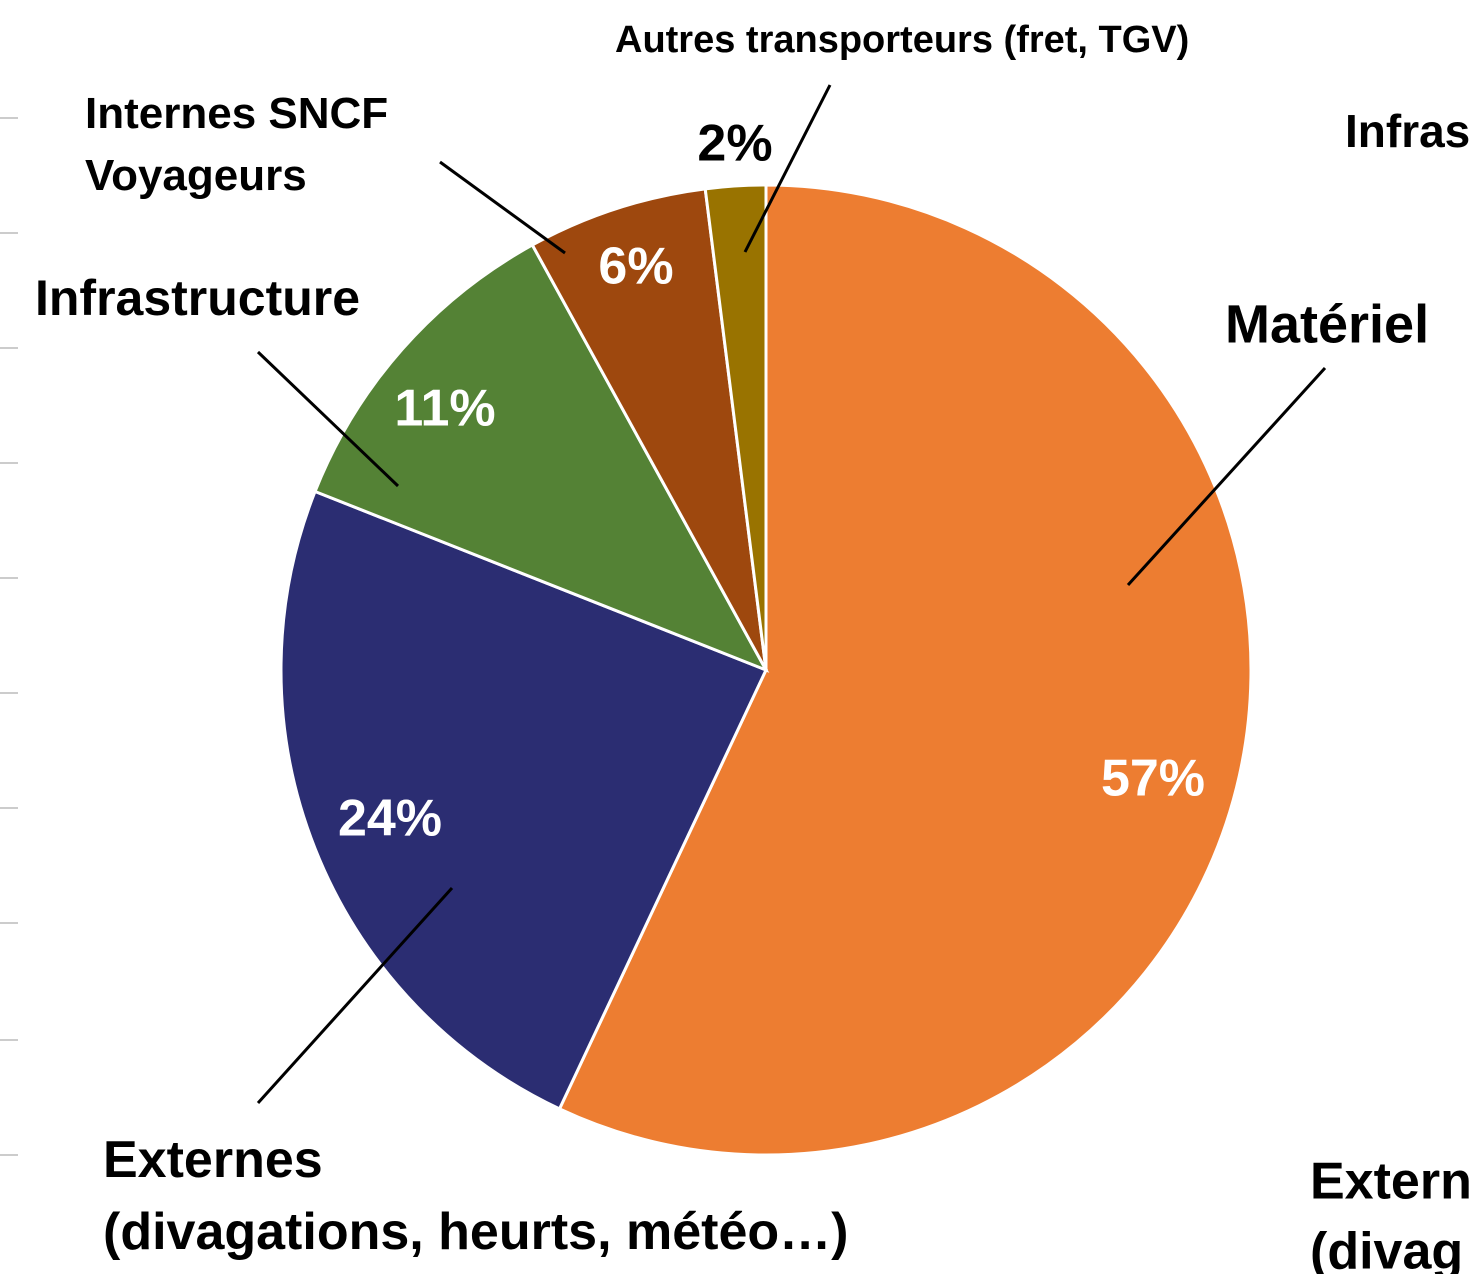  What do you see at coordinates (1386, 1248) in the screenshot?
I see `clipped-label: (divag` at bounding box center [1386, 1248].